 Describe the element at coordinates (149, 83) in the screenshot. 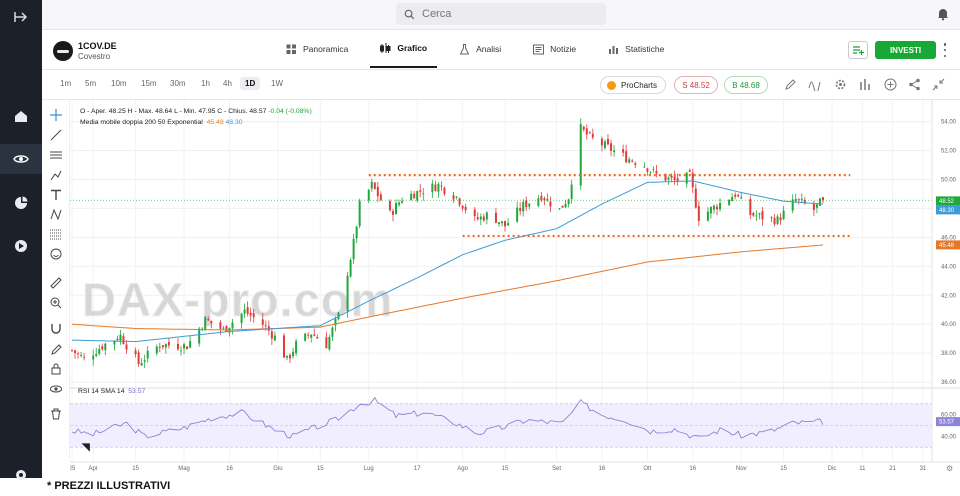

I see `timeframe-15m: 15m` at that location.